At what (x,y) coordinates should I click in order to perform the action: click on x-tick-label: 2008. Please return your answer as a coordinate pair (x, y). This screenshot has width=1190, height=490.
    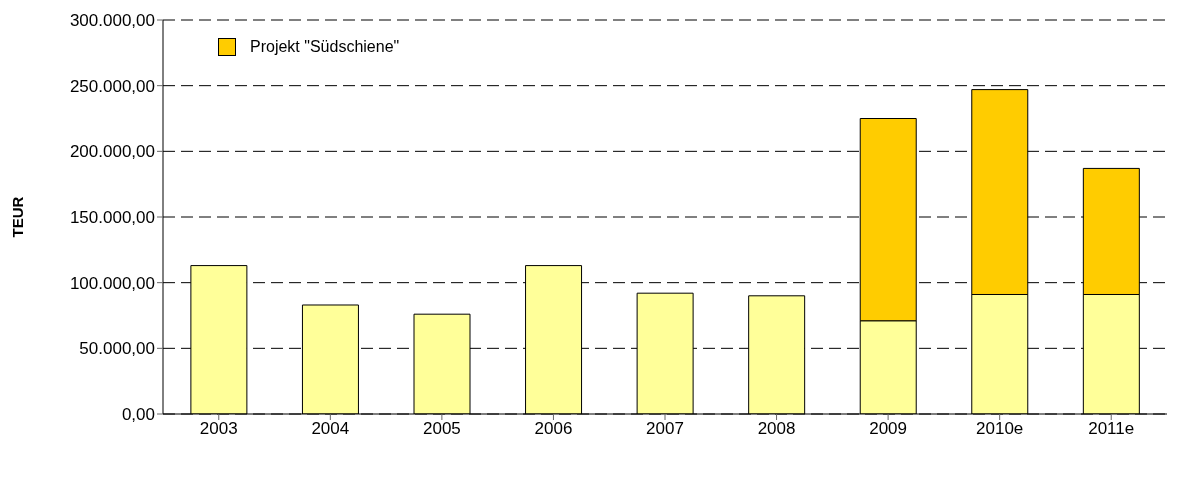
    Looking at the image, I should click on (776, 429).